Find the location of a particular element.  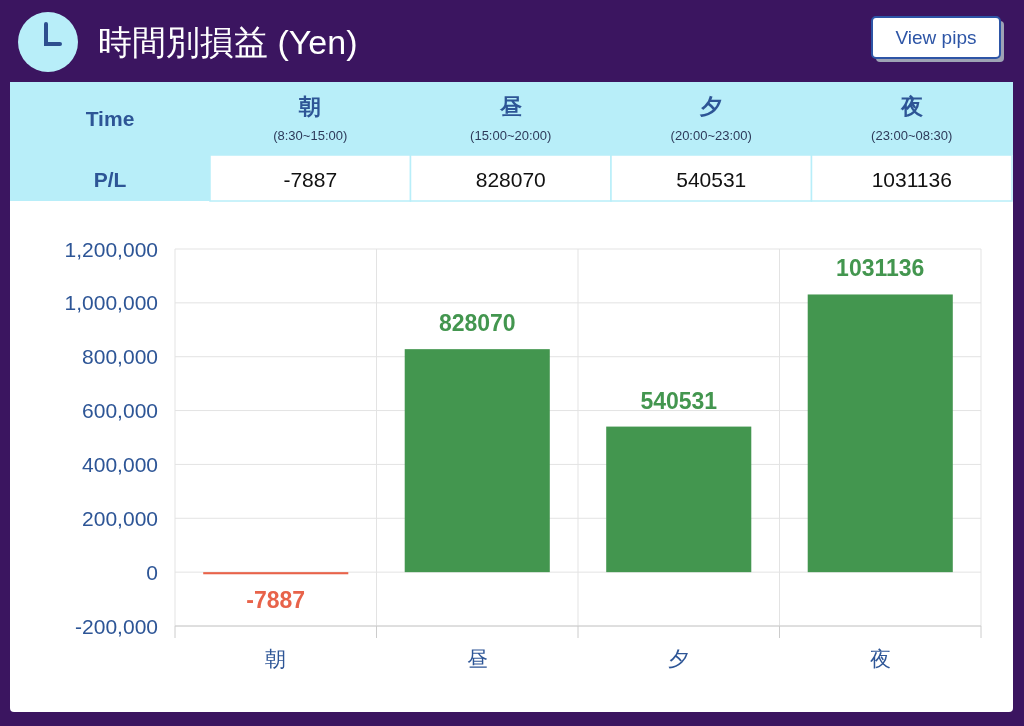

y-tick-label: 600,000 is located at coordinates (120, 411).